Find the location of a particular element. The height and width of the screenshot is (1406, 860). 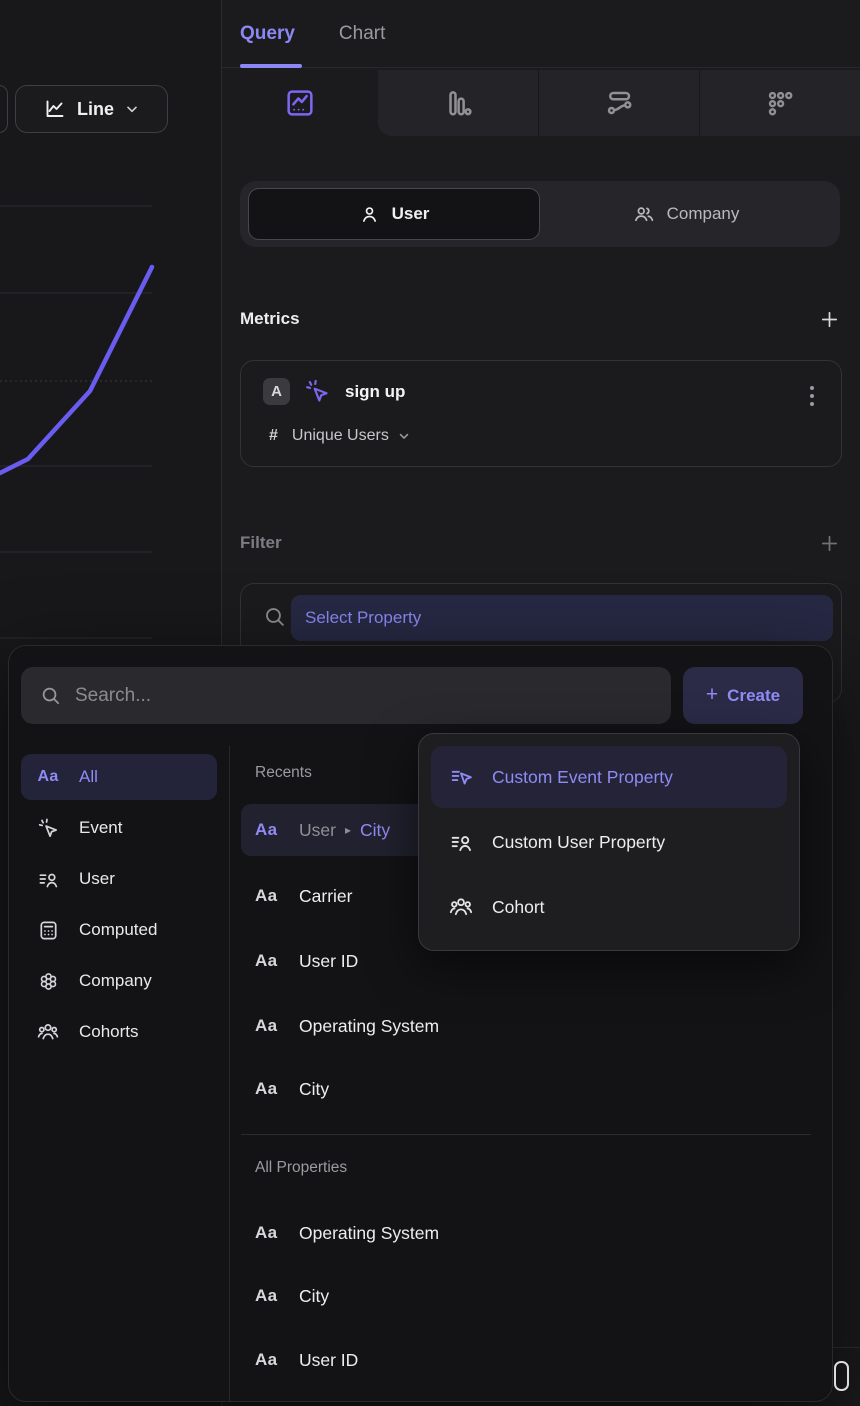

user-icon is located at coordinates (369, 214).